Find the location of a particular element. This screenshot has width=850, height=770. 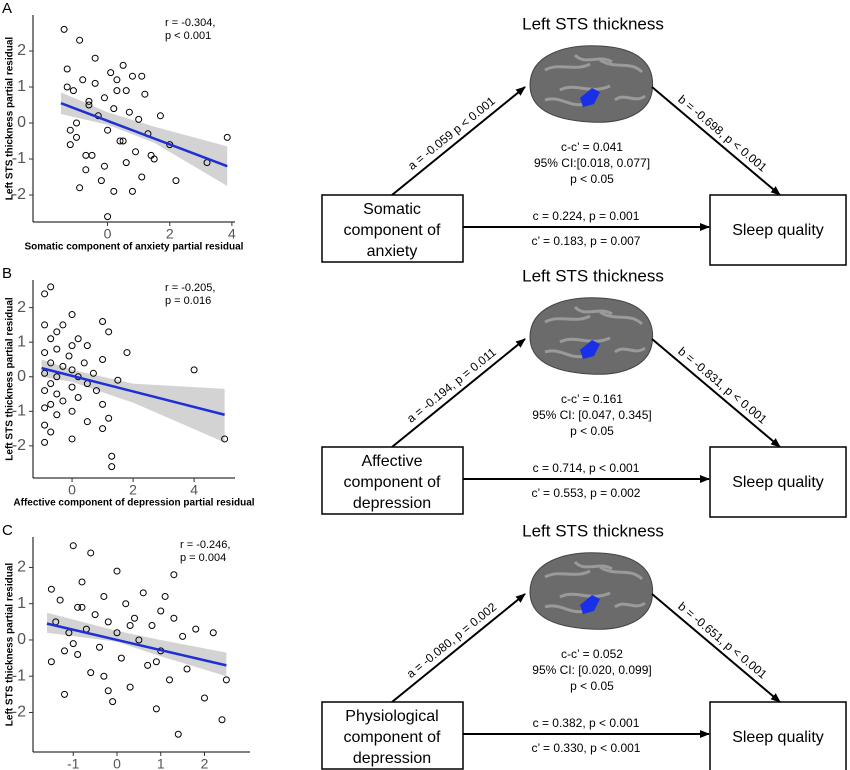

y-tick-label: -2 is located at coordinates (19, 712).